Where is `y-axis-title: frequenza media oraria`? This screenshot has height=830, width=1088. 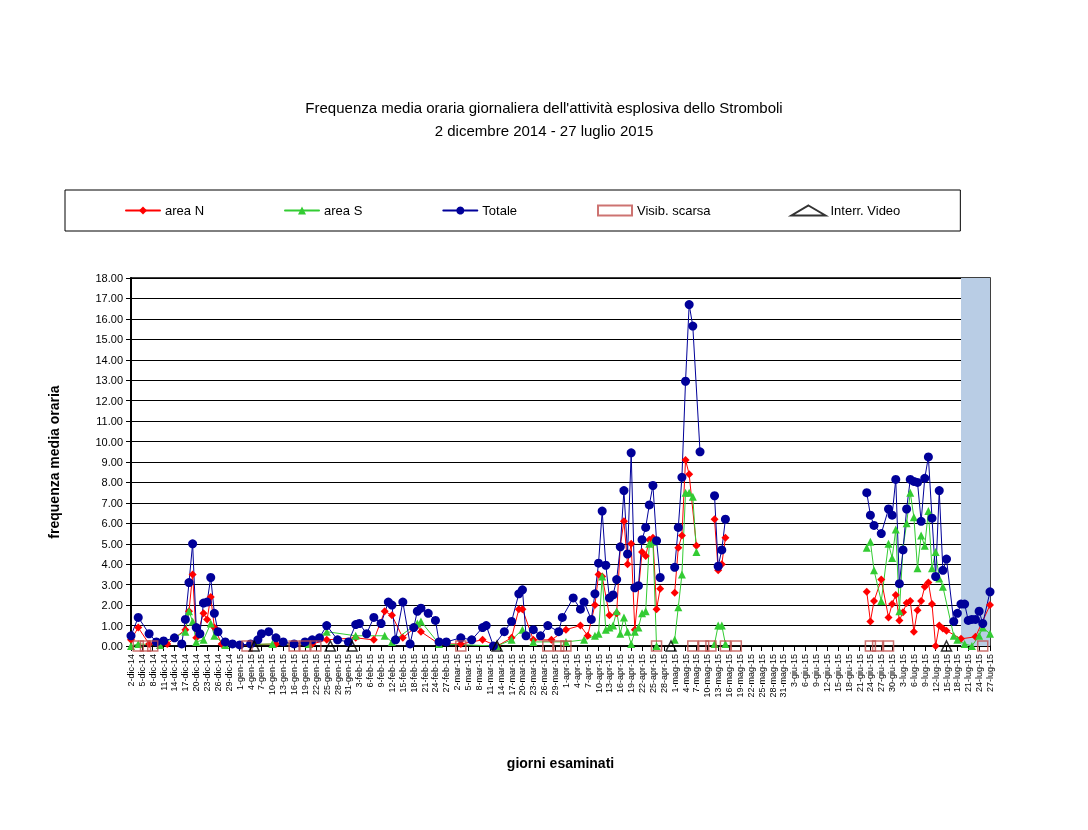 y-axis-title: frequenza media oraria is located at coordinates (54, 462).